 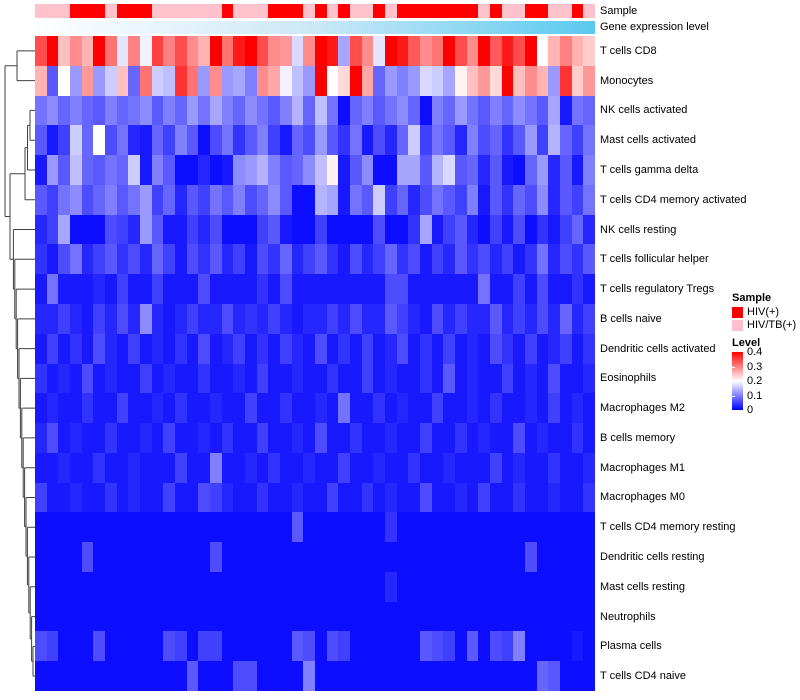 What do you see at coordinates (746, 343) in the screenshot?
I see `legend-level-title: Level` at bounding box center [746, 343].